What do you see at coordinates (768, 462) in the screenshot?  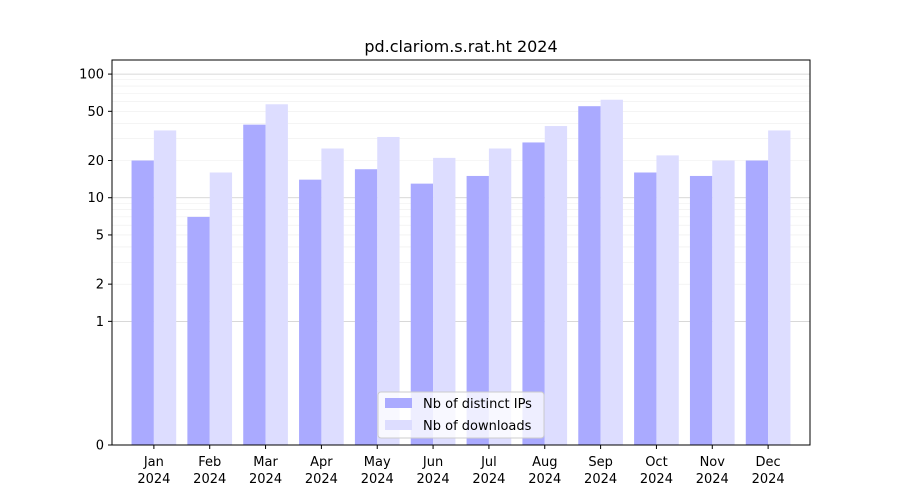 I see `x-tick-label-month: Dec` at bounding box center [768, 462].